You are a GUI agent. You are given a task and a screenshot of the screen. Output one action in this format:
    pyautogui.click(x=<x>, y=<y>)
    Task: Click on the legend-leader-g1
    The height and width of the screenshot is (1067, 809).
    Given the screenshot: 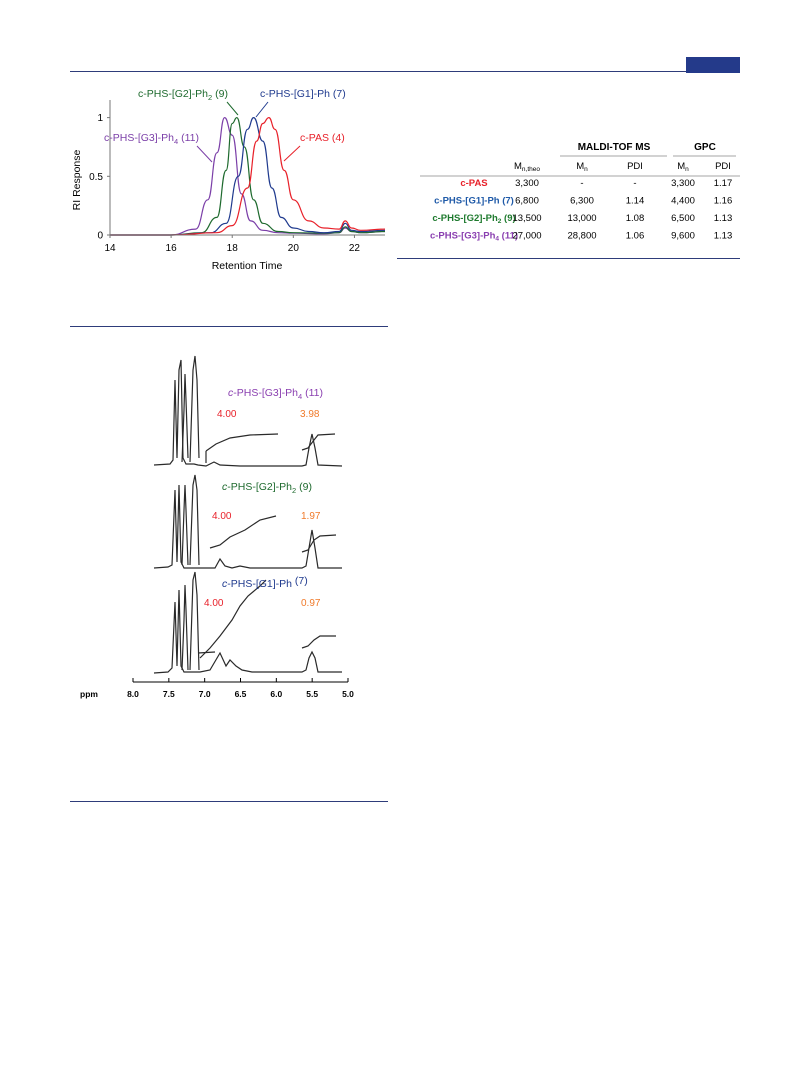 What is the action you would take?
    pyautogui.click(x=262, y=109)
    